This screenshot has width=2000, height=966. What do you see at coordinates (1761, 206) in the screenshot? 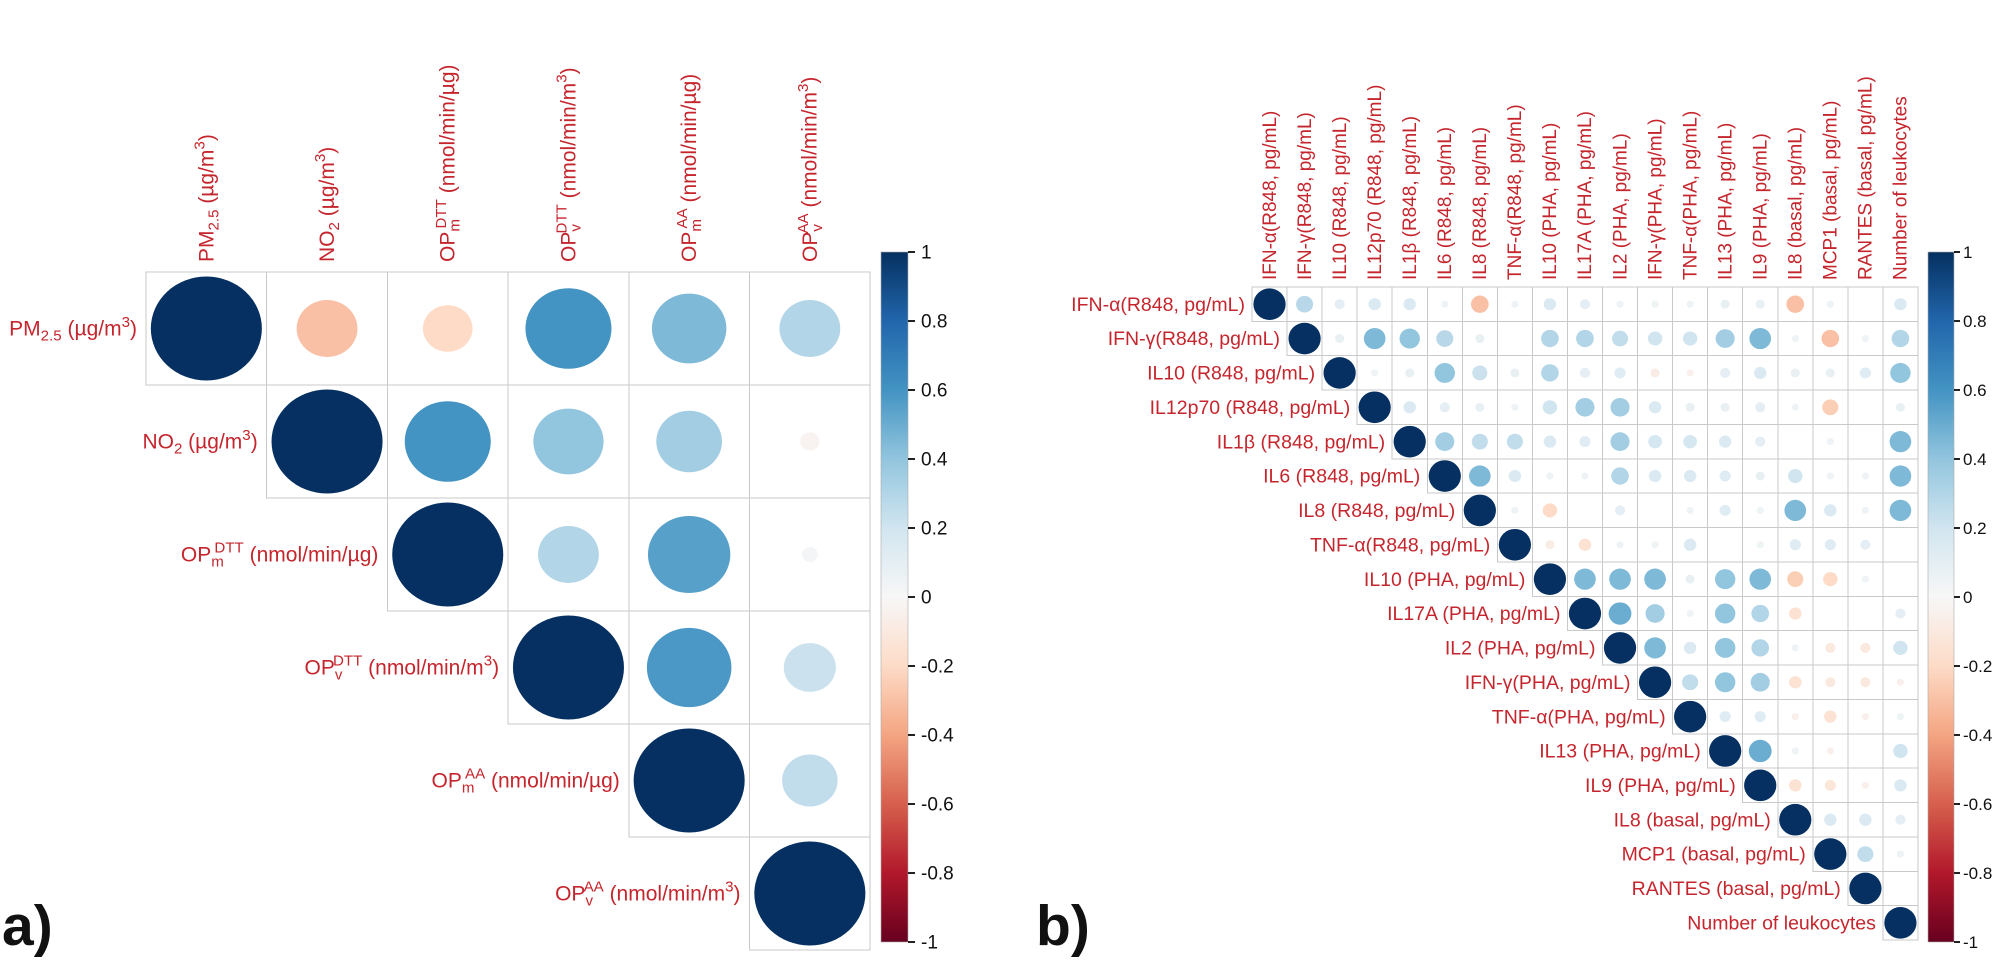
I see `col-label: IL9 (PHA, pg/mL)` at bounding box center [1761, 206].